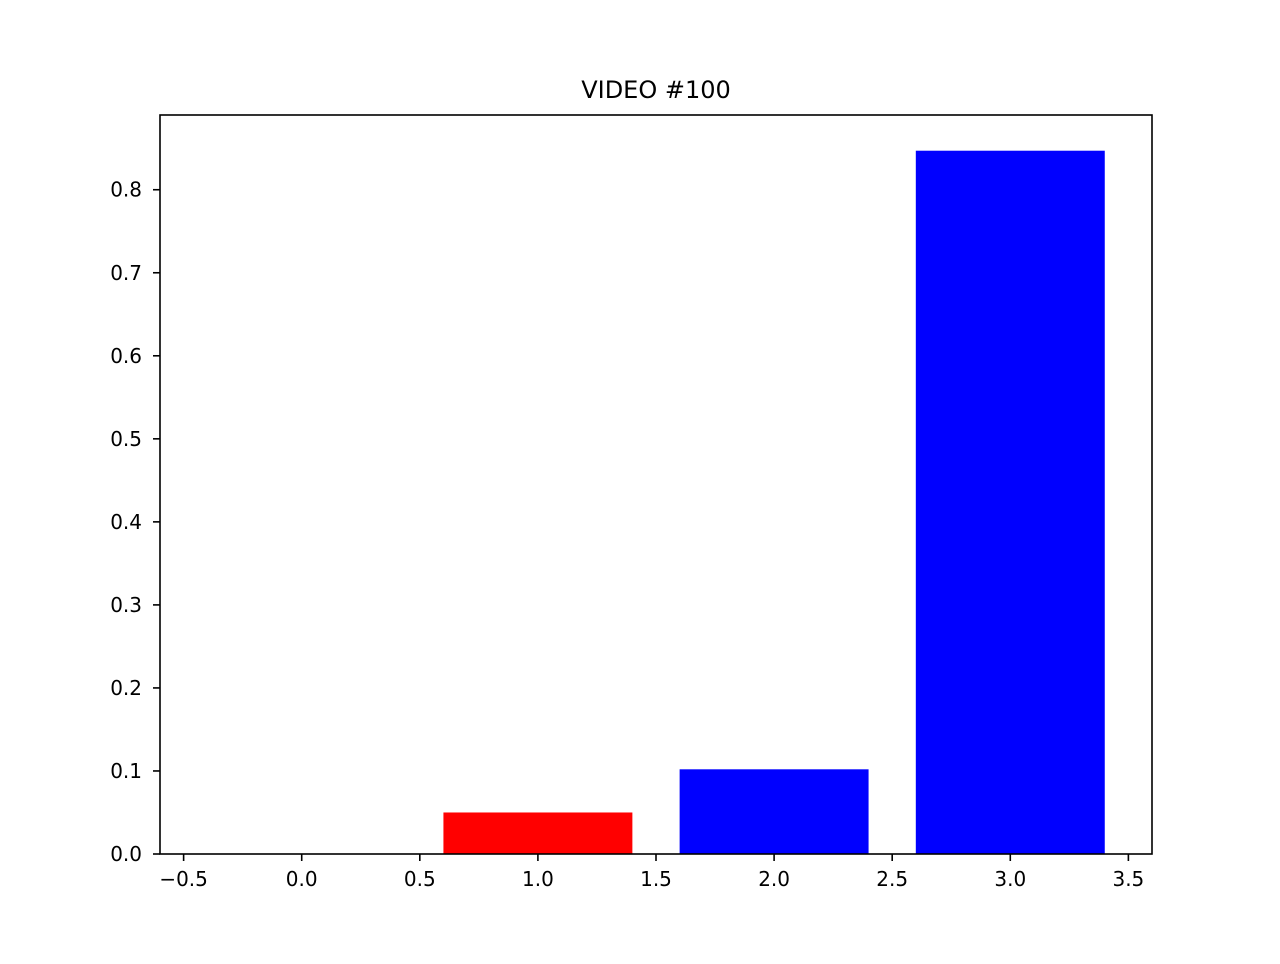 This screenshot has height=964, width=1280. What do you see at coordinates (126, 190) in the screenshot?
I see `y-tick-label: 0.8` at bounding box center [126, 190].